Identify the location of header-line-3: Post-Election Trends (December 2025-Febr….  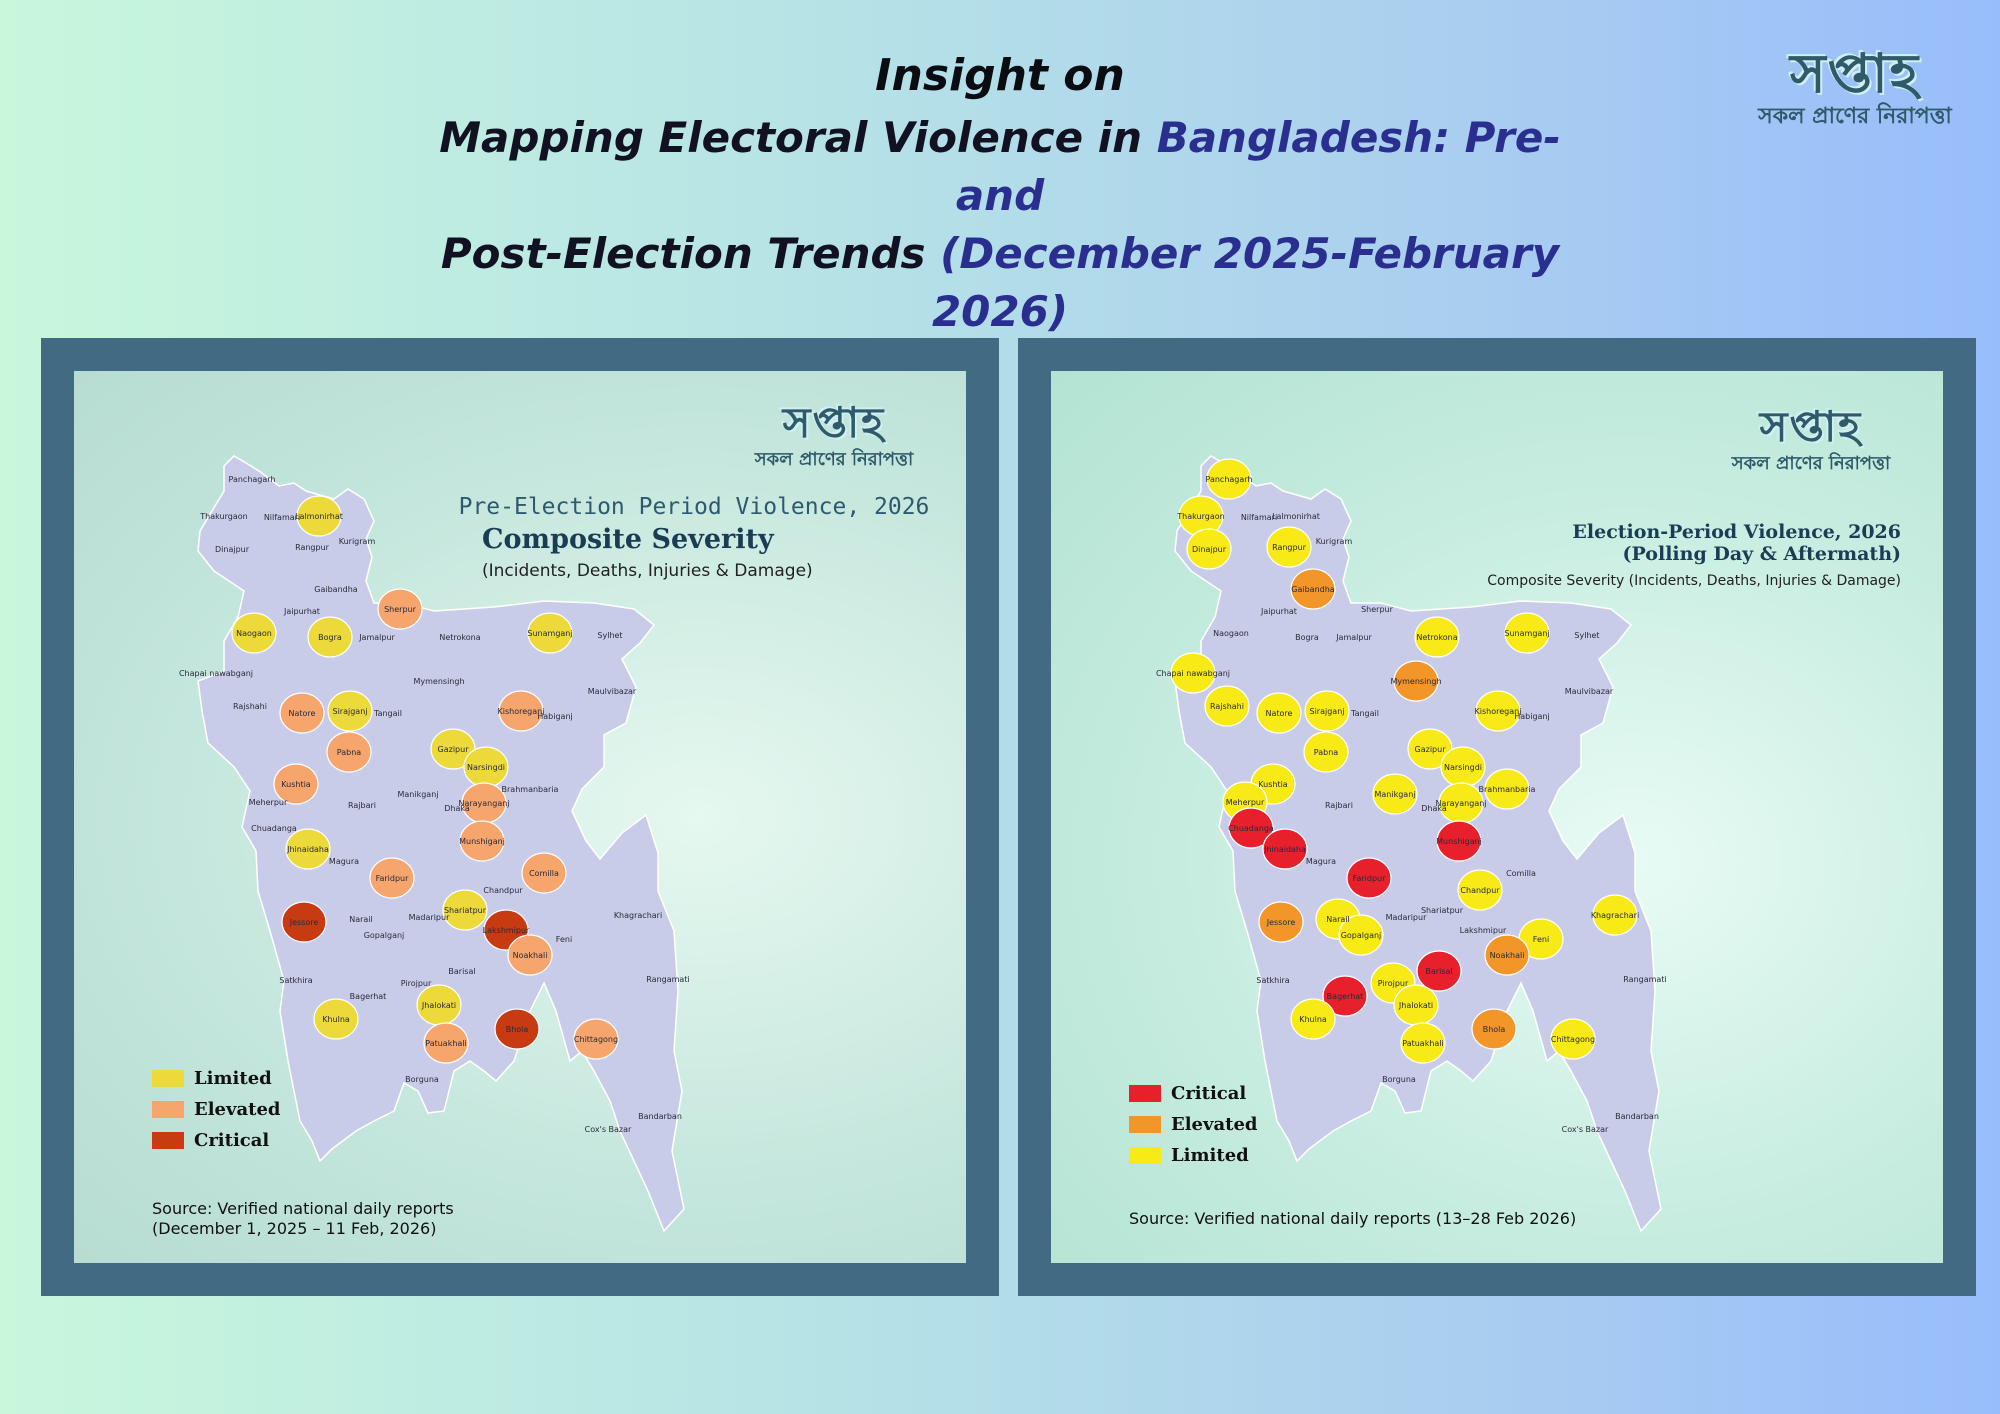
(1000, 254).